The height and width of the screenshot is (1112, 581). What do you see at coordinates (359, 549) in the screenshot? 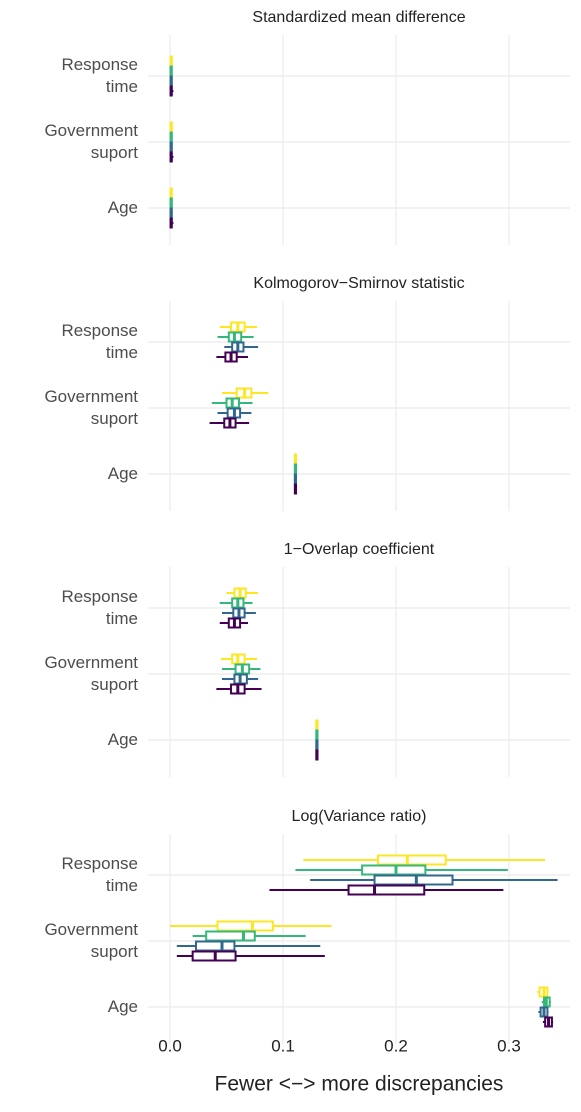
I see `panel-title: 1−Overlap coefficient` at bounding box center [359, 549].